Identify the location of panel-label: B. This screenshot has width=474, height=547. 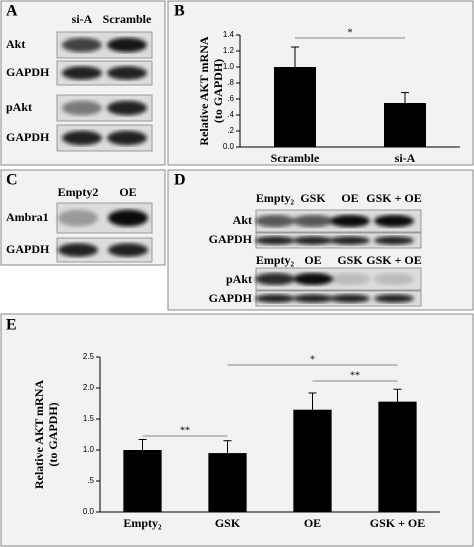
(179, 11).